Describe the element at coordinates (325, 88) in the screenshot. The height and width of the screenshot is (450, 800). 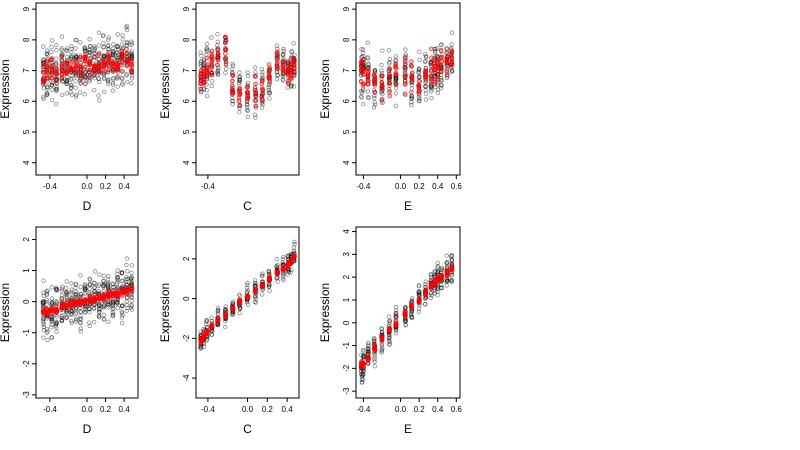
I see `y-axis-label: Expression` at that location.